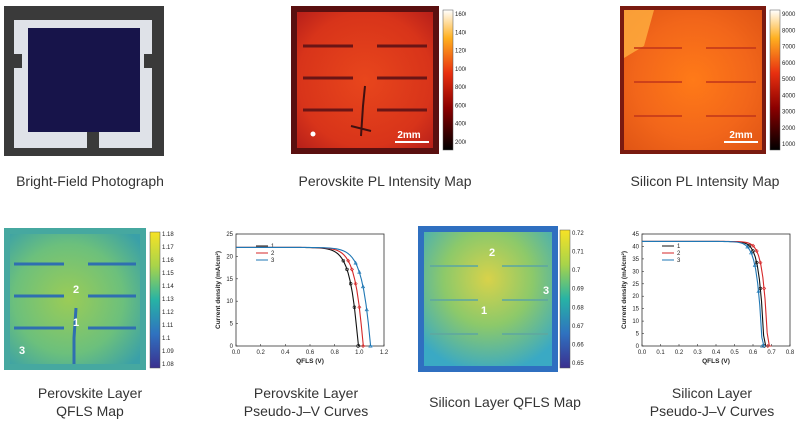 The width and height of the screenshot is (800, 425). What do you see at coordinates (578, 299) in the screenshot?
I see `silicon-qfls-colorbar-ticks: 0.72 0.71 0.7 0.69 0.68 0.67 0.66 0.65` at bounding box center [578, 299].